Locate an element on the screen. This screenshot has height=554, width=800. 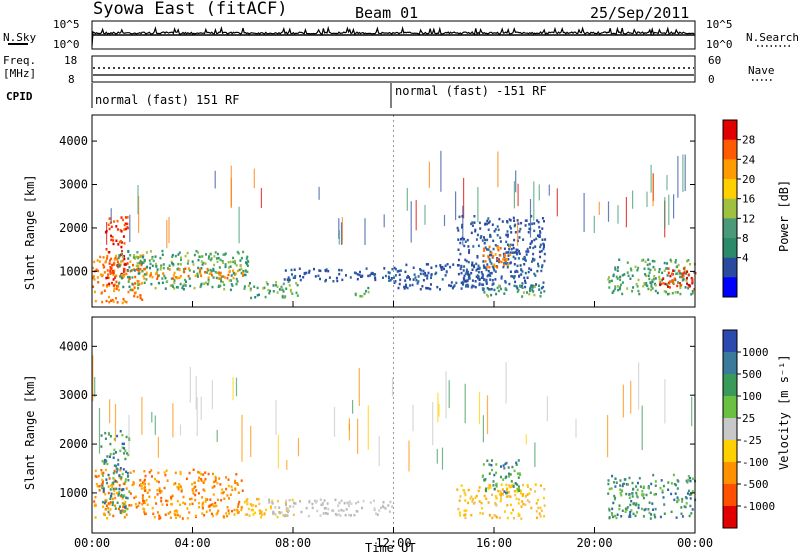
power-streak is located at coordinates (319, 193).